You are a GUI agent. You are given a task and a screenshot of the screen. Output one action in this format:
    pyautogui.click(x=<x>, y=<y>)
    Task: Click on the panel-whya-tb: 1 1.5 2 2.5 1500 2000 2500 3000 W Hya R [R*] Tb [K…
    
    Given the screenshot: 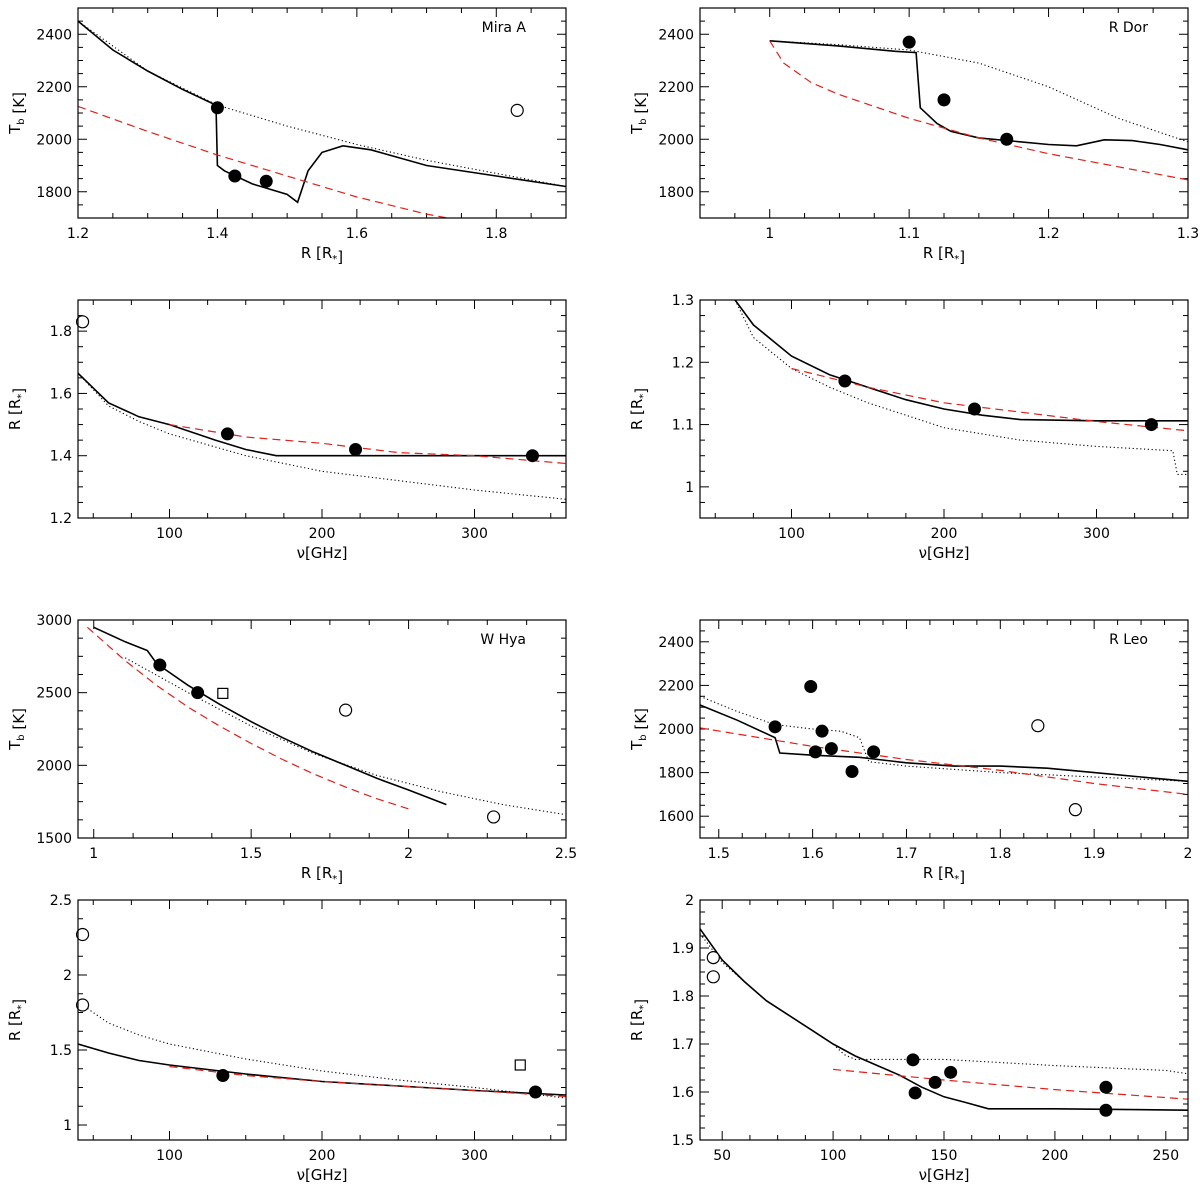 What is the action you would take?
    pyautogui.click(x=291, y=749)
    